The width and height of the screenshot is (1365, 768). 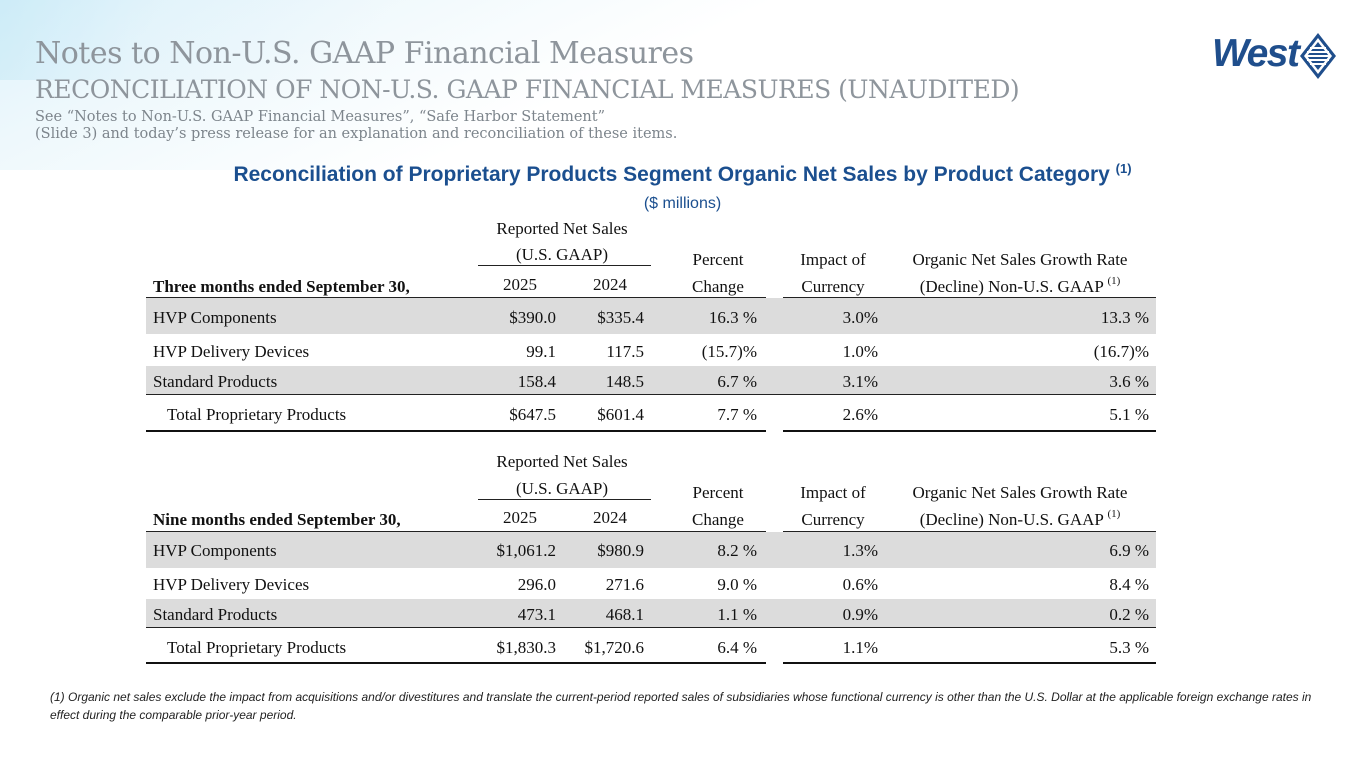 I want to click on percent-change: 1.1 %, so click(x=737, y=614).